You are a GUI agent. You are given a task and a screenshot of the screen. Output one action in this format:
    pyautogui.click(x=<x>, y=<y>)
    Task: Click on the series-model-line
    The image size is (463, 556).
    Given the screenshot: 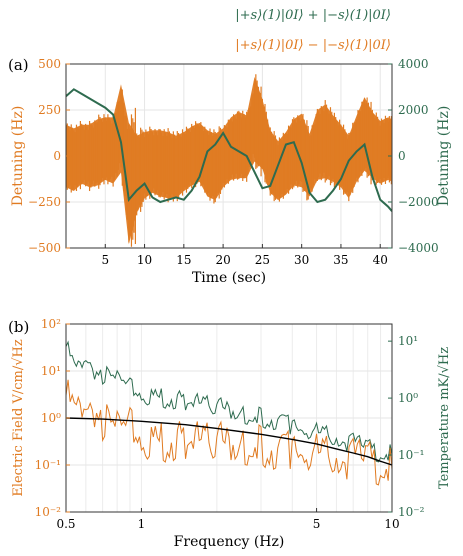 What is the action you would take?
    pyautogui.click(x=229, y=441)
    